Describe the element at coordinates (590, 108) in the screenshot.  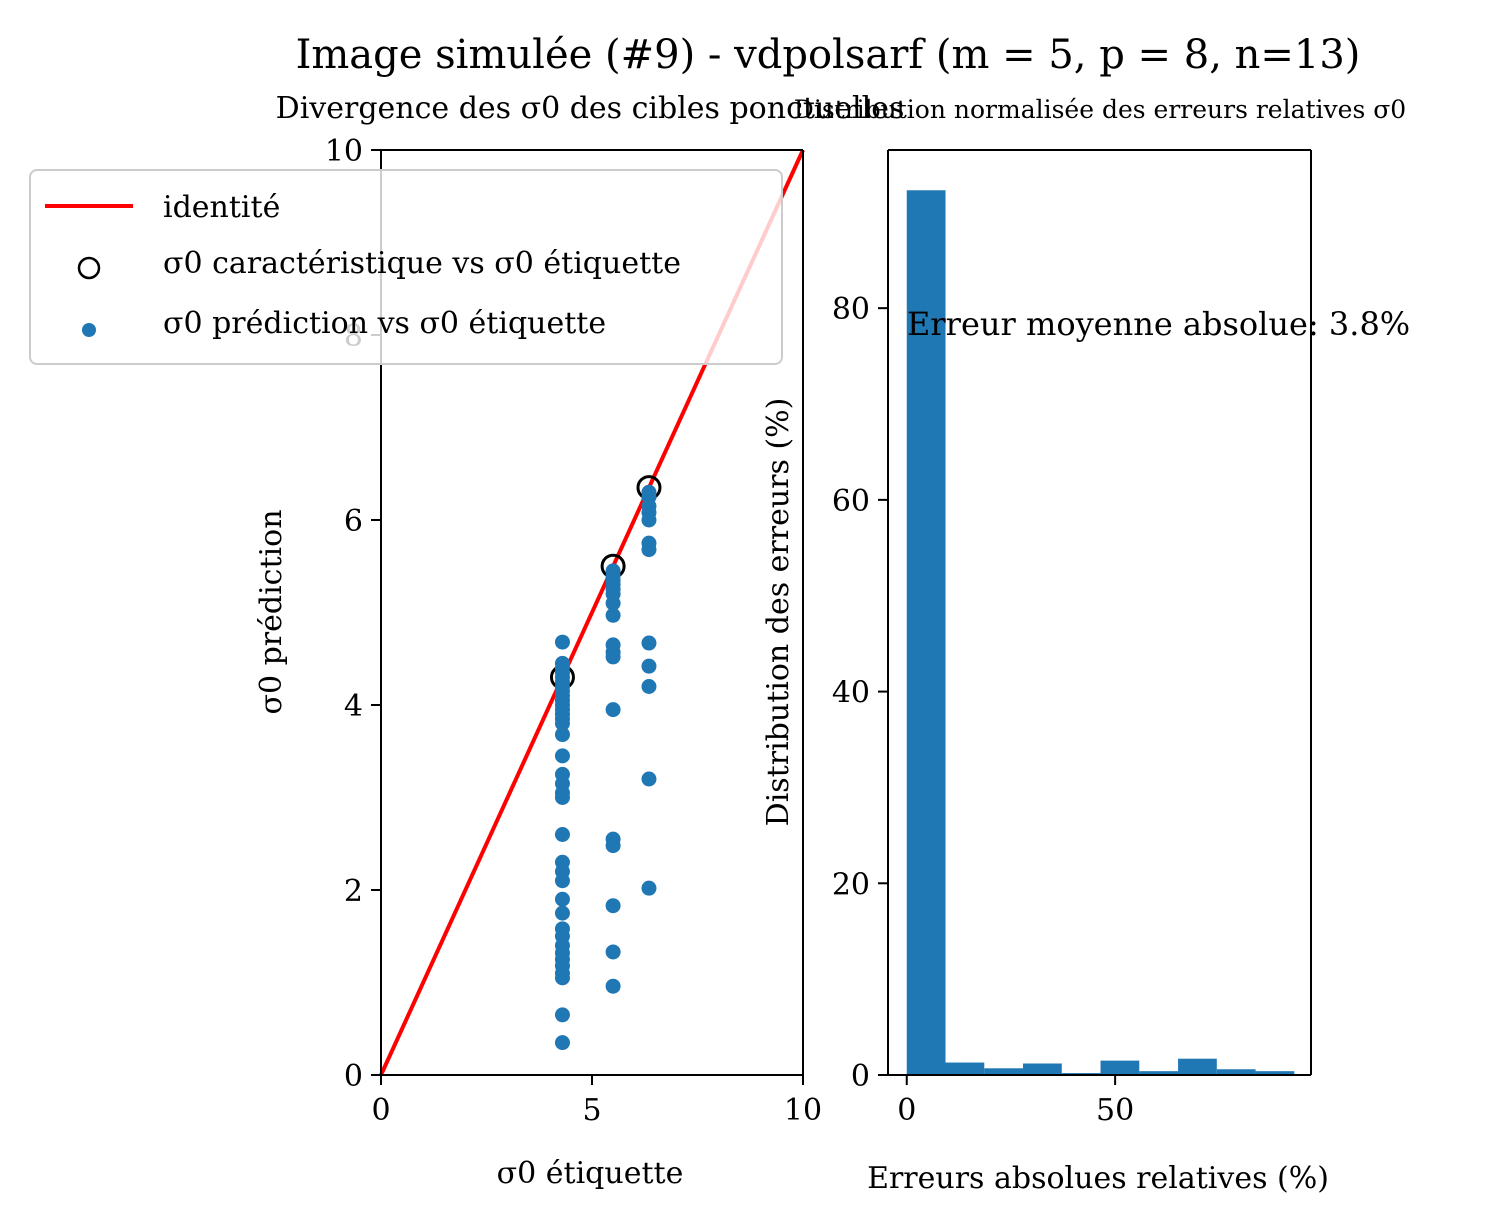
I see `scatter-title: Divergence des σ0 des cibles ponctuelles` at that location.